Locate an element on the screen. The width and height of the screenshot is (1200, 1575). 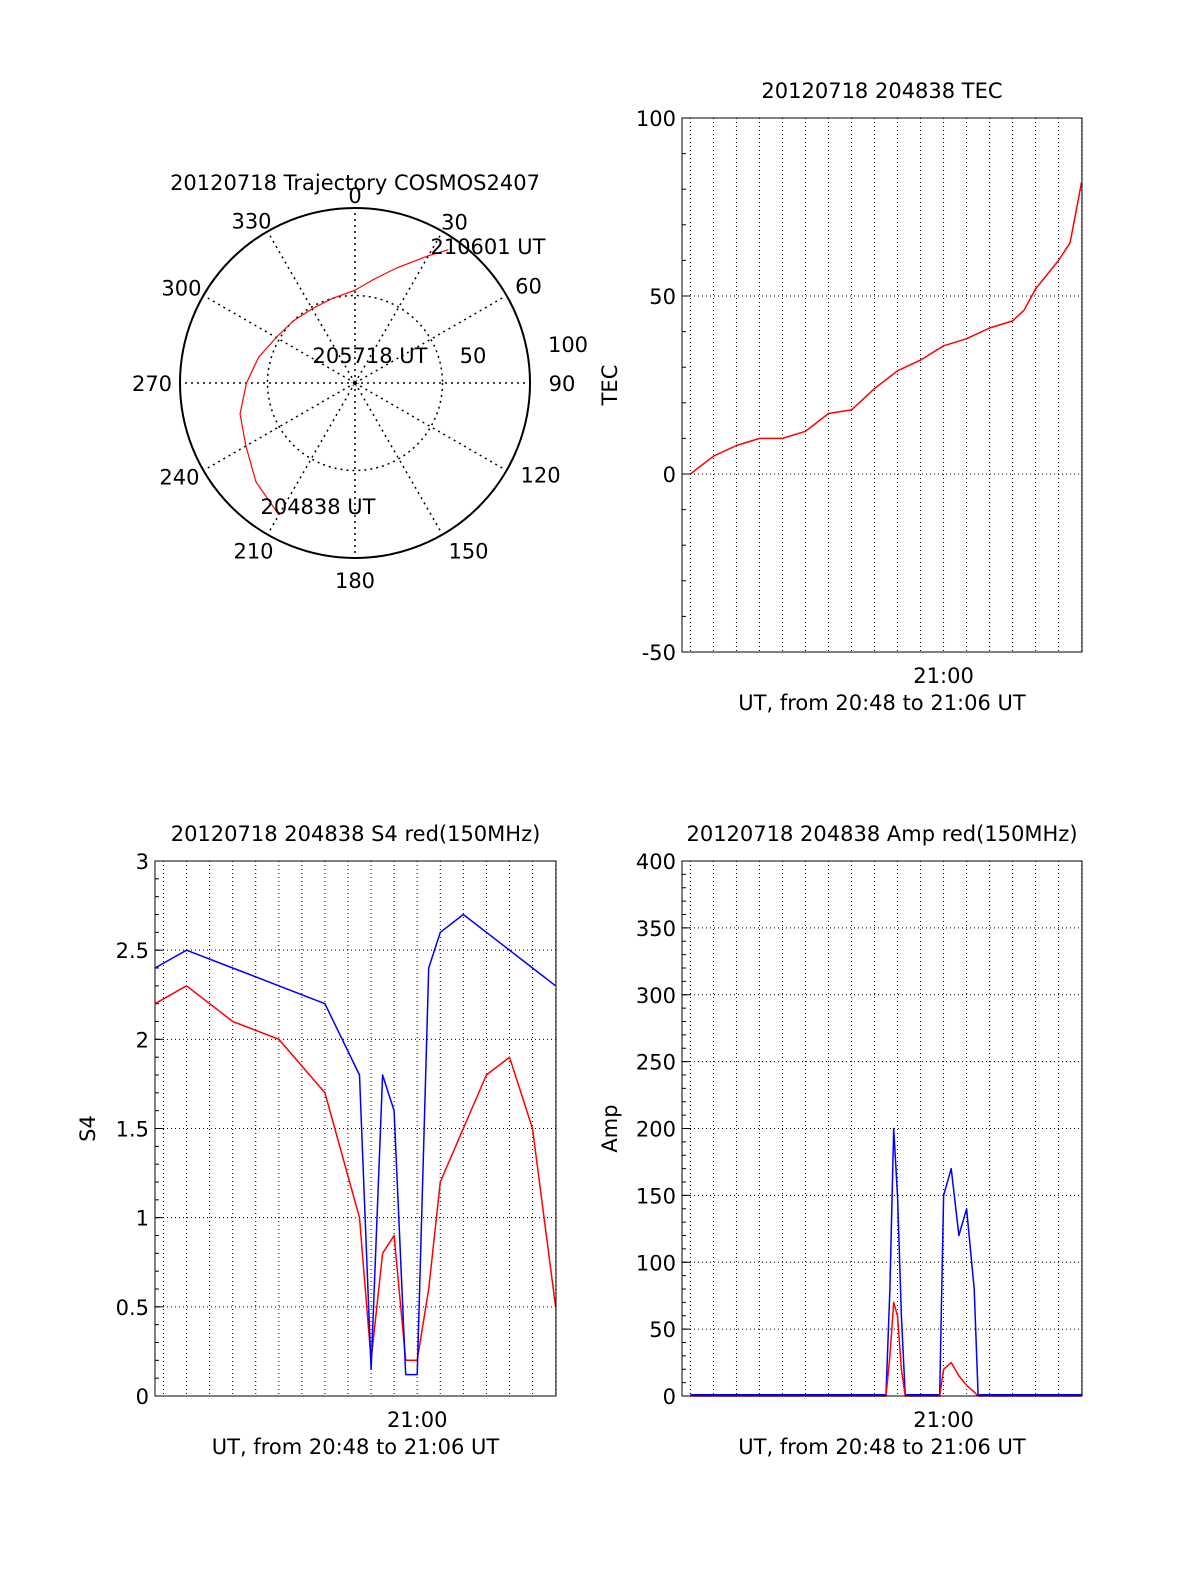
s4-xtick-label: 21:00 is located at coordinates (417, 1420).